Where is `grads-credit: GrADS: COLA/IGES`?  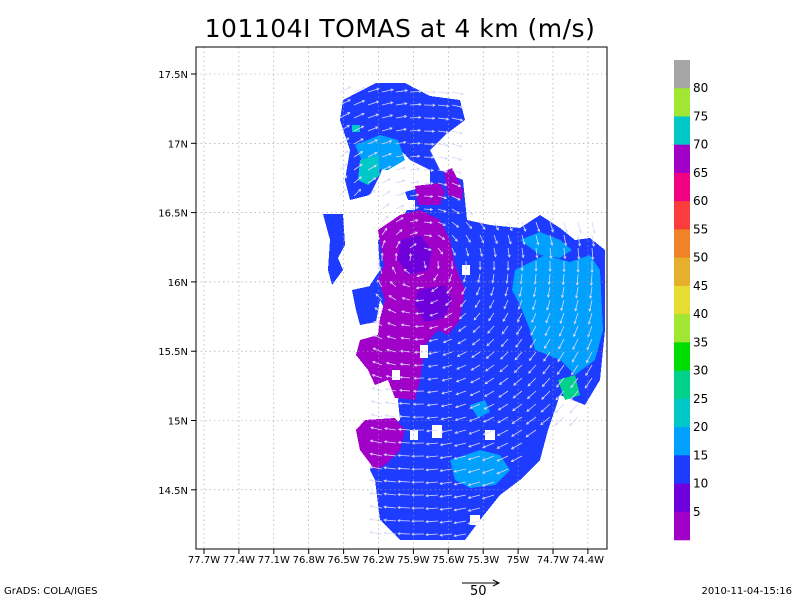 grads-credit: GrADS: COLA/IGES is located at coordinates (51, 591).